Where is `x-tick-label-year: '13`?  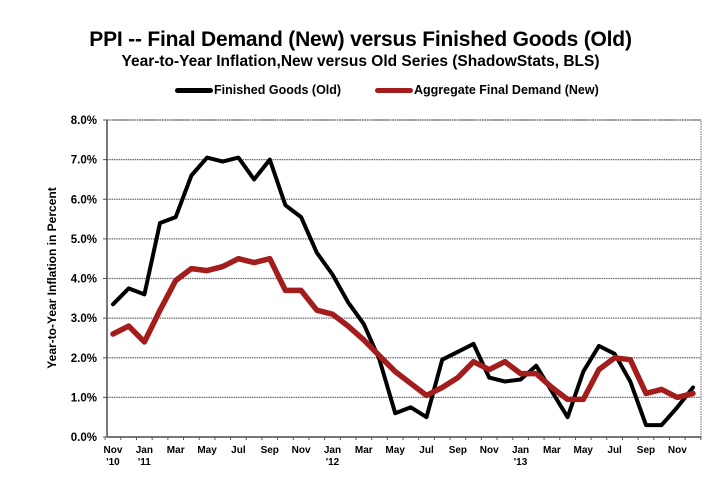 x-tick-label-year: '13 is located at coordinates (521, 462).